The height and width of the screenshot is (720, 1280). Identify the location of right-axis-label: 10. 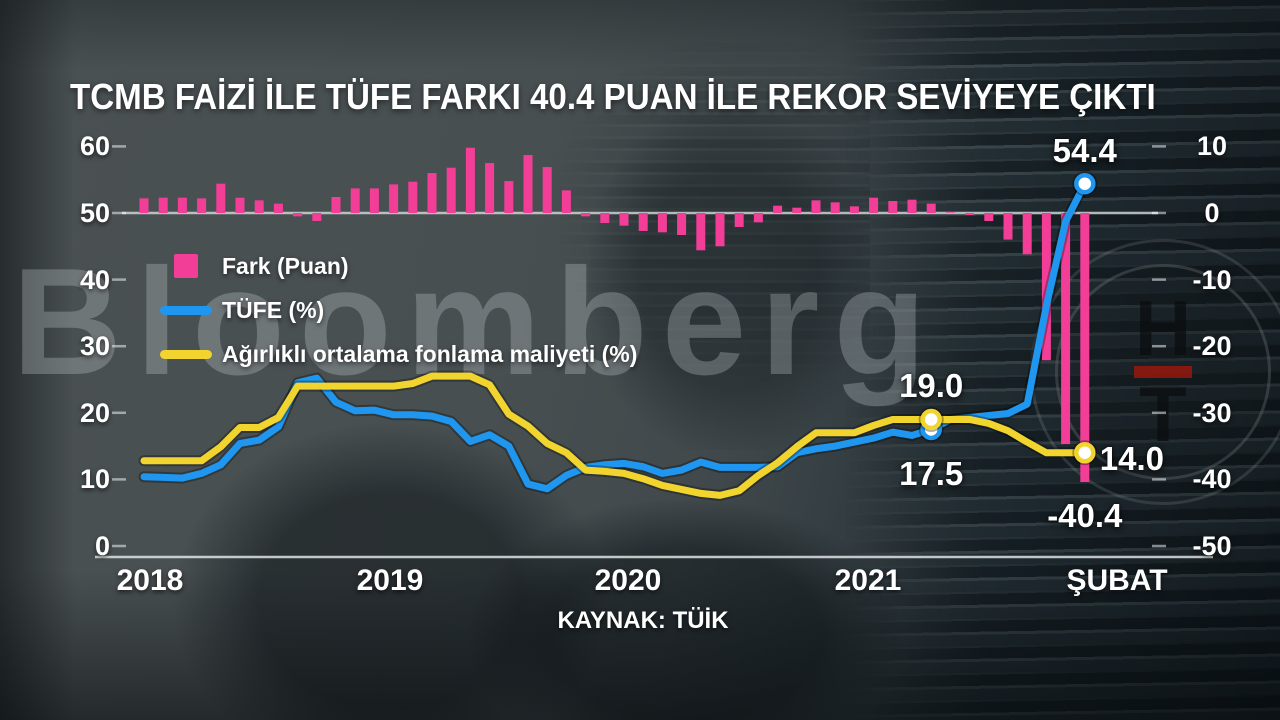
(1212, 146).